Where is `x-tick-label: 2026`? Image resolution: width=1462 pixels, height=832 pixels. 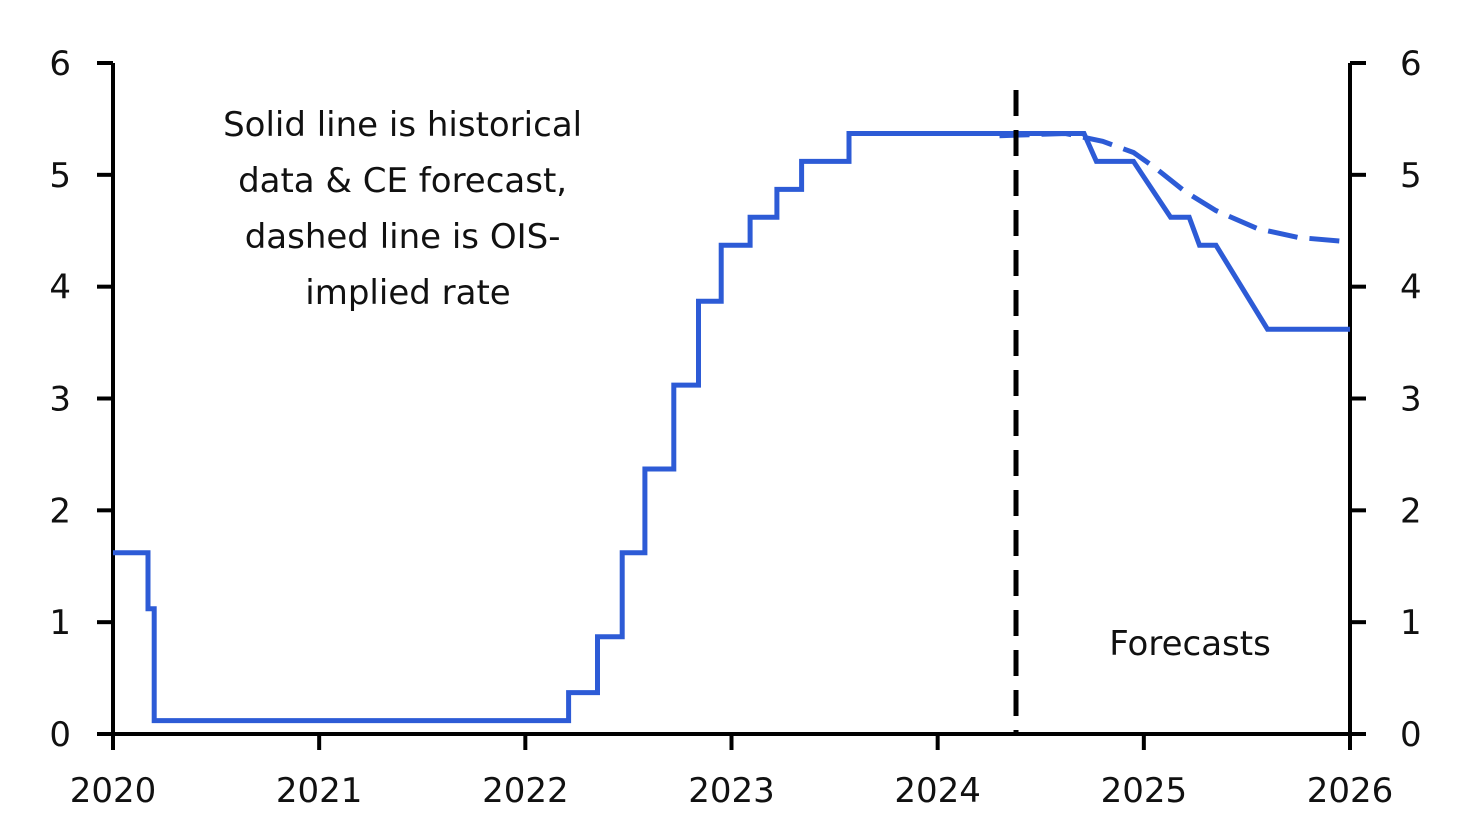
x-tick-label: 2026 is located at coordinates (1350, 791).